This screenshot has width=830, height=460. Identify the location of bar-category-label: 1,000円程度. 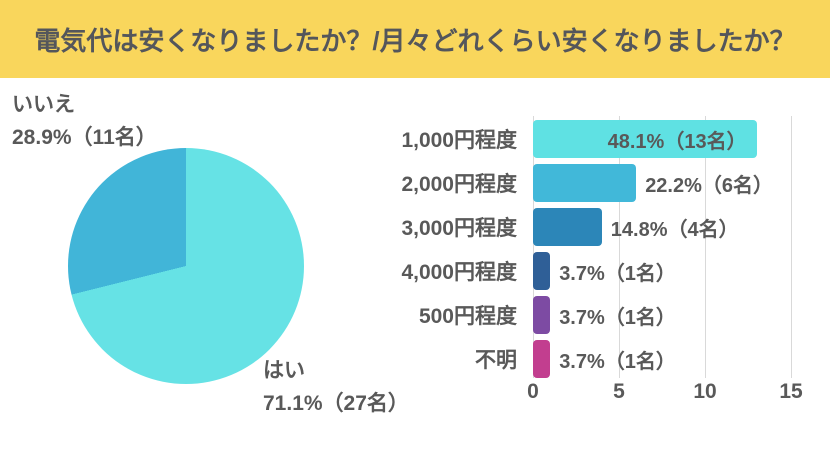
(459, 140).